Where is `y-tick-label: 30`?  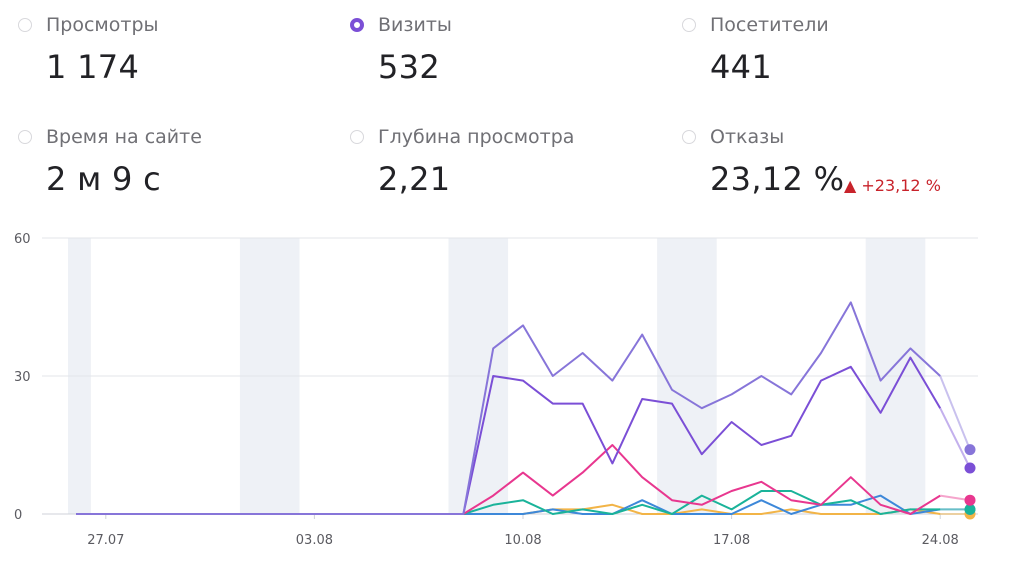 y-tick-label: 30 is located at coordinates (22, 377).